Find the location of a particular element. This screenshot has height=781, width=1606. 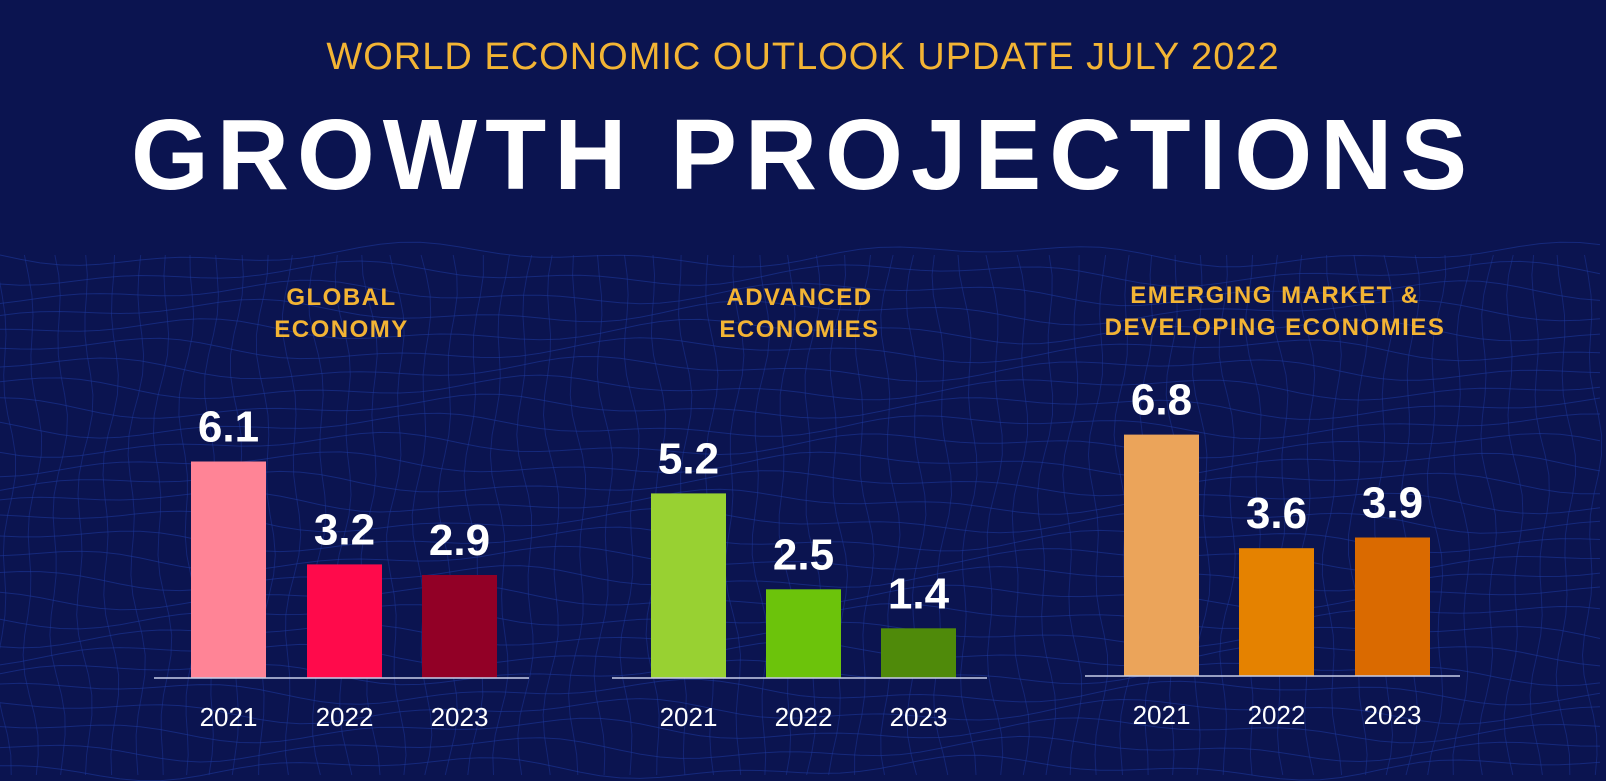

value-label-advanced-economies-2023: 1.4 is located at coordinates (919, 593).